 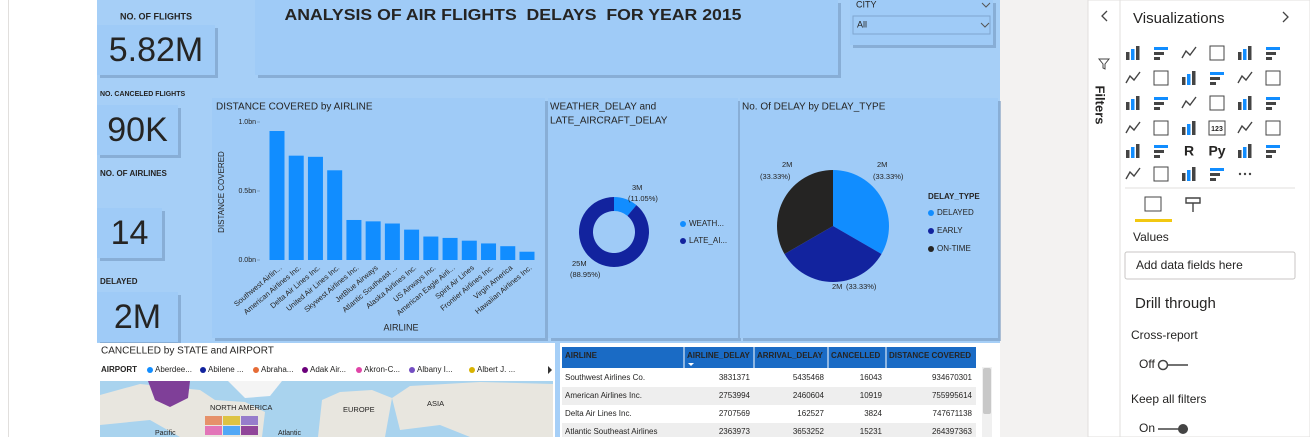 I want to click on visual-icon-label: R, so click(x=1189, y=151).